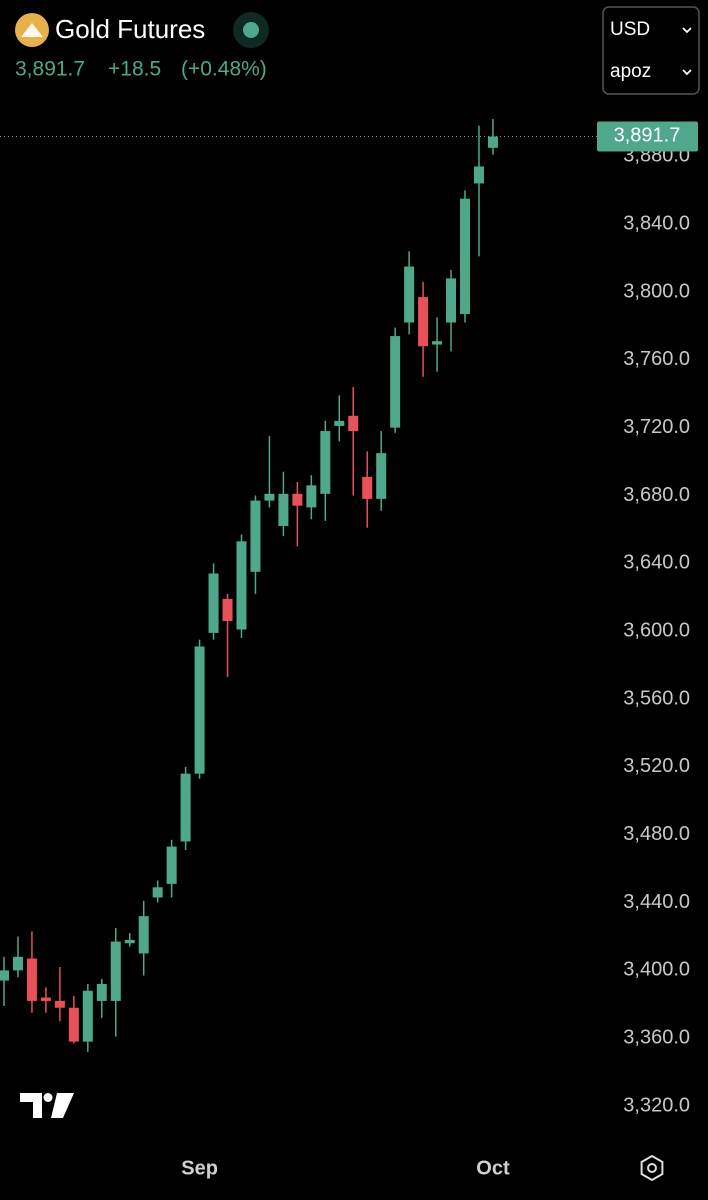 This screenshot has height=1200, width=708. Describe the element at coordinates (656, 902) in the screenshot. I see `y-tick-label: 3,440.0` at that location.